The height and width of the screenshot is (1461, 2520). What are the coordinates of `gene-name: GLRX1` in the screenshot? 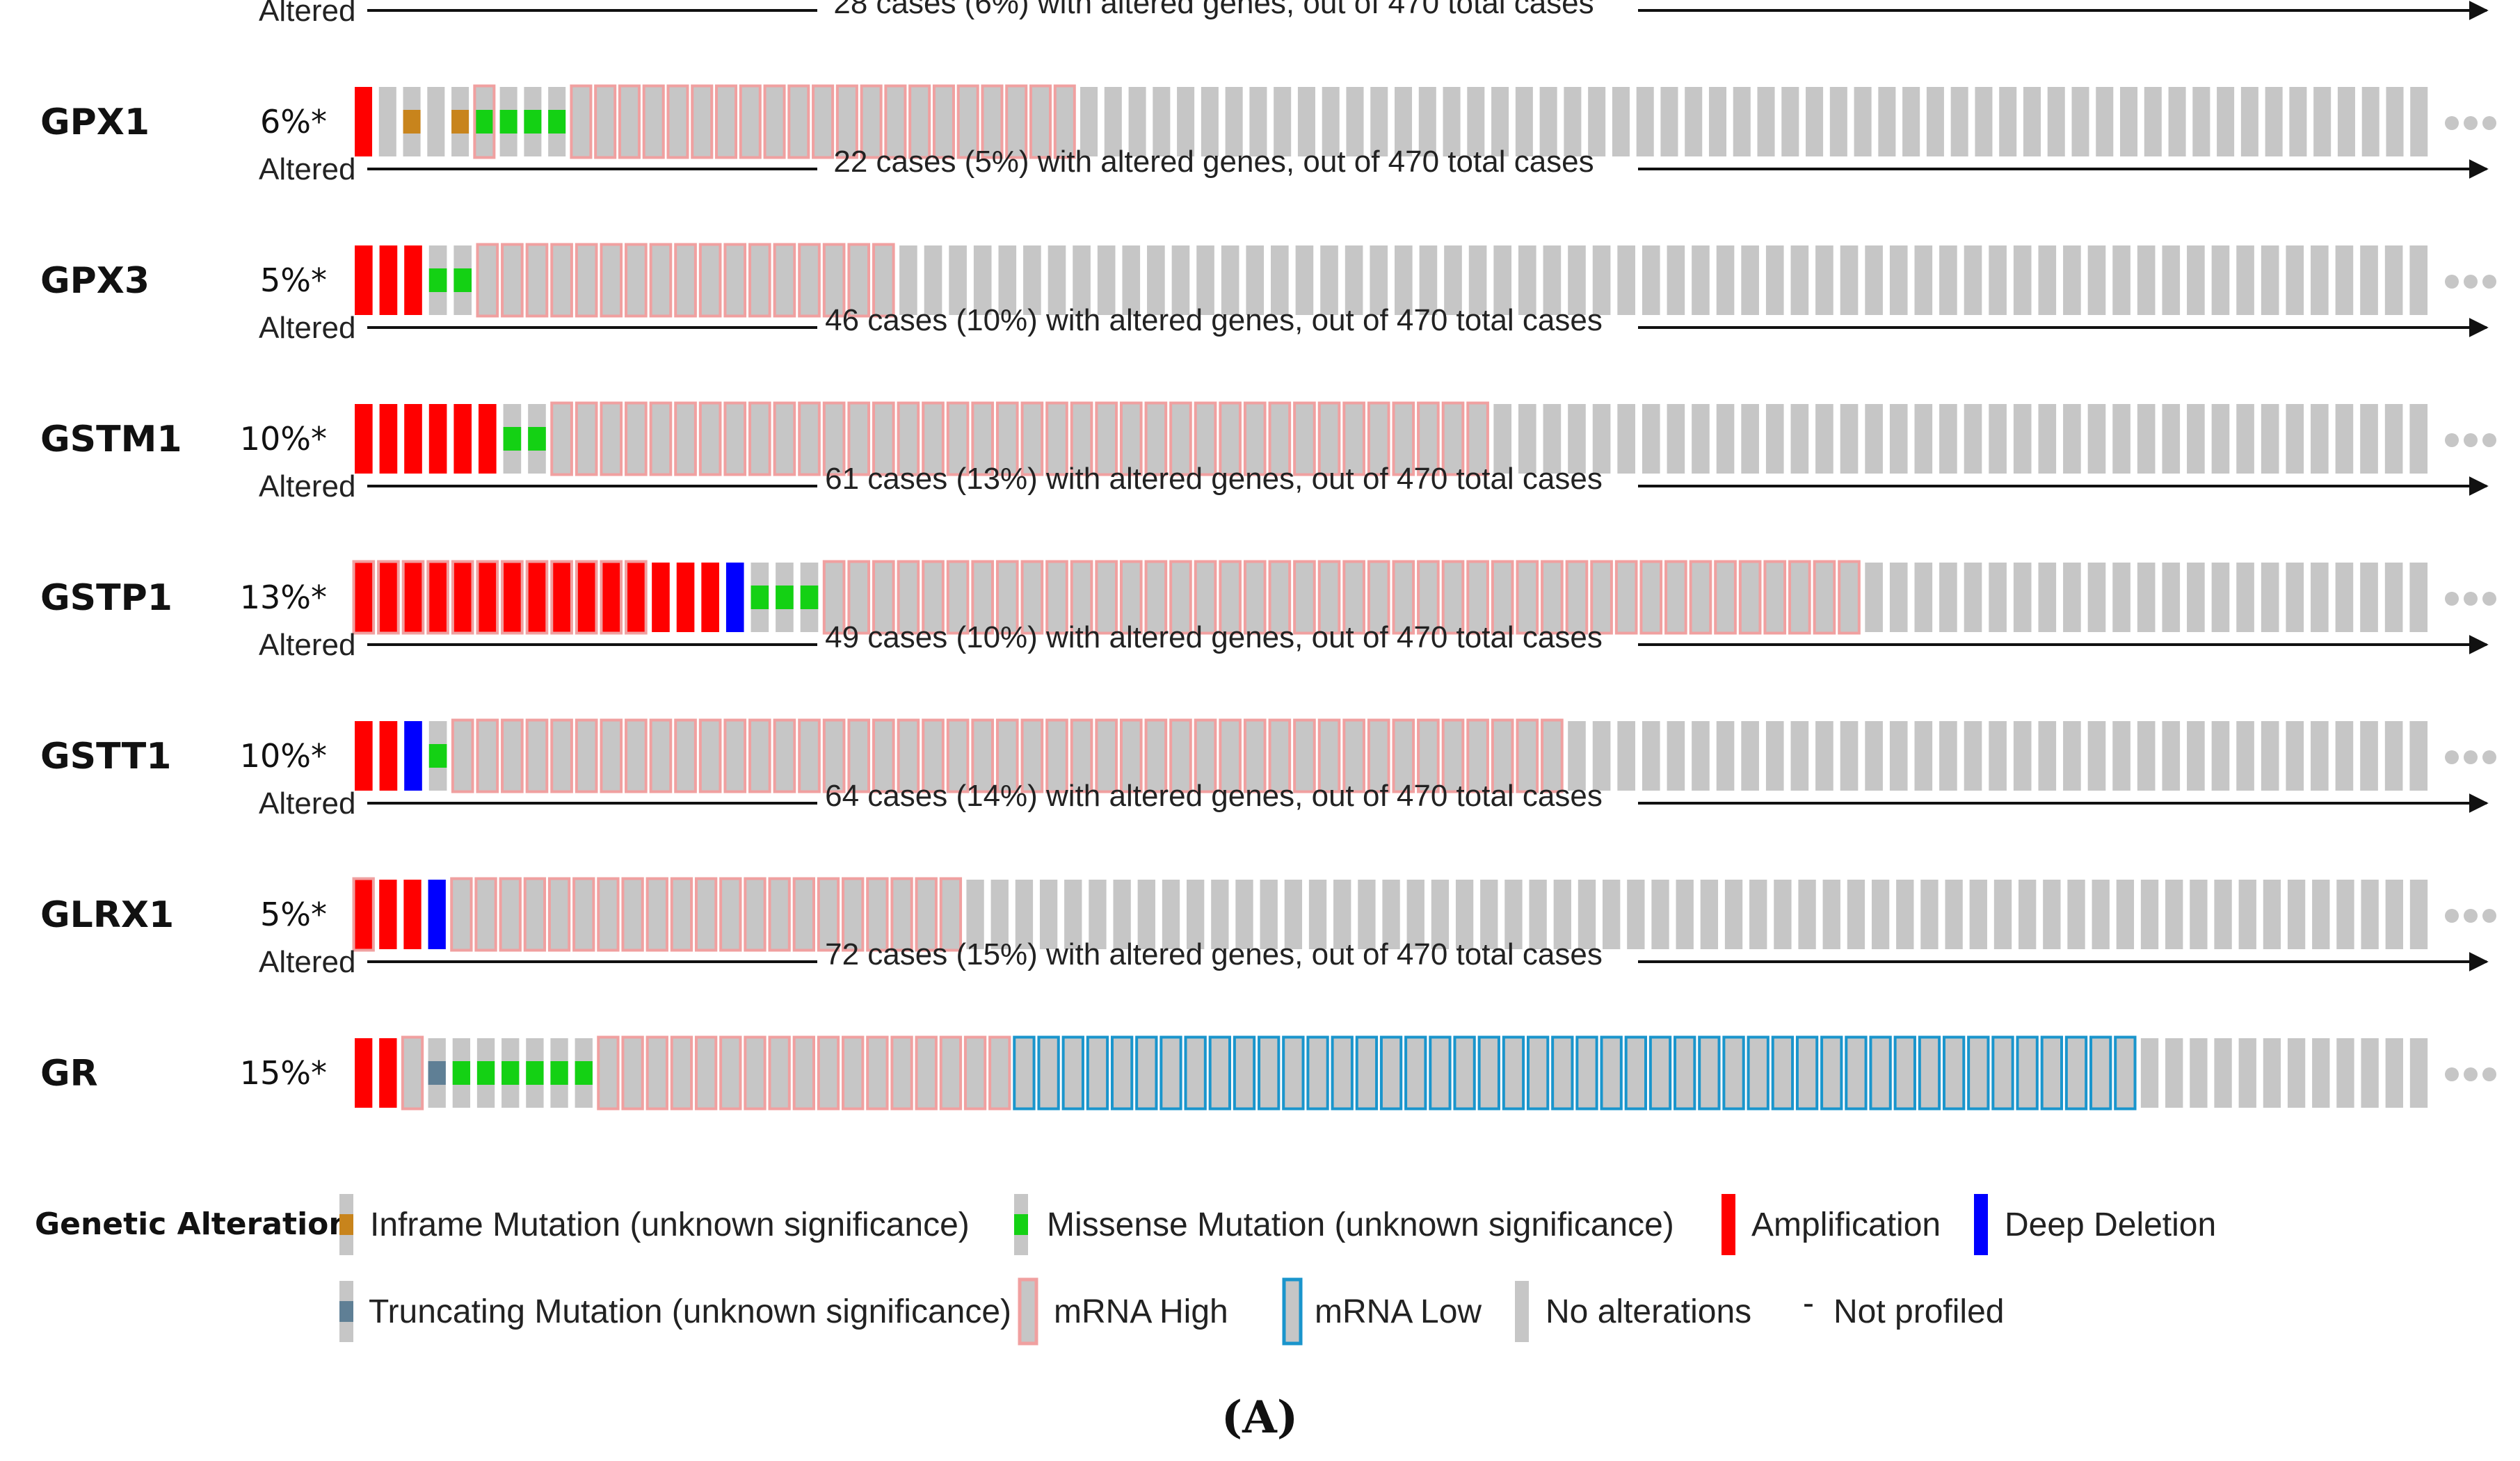 It's located at (107, 915).